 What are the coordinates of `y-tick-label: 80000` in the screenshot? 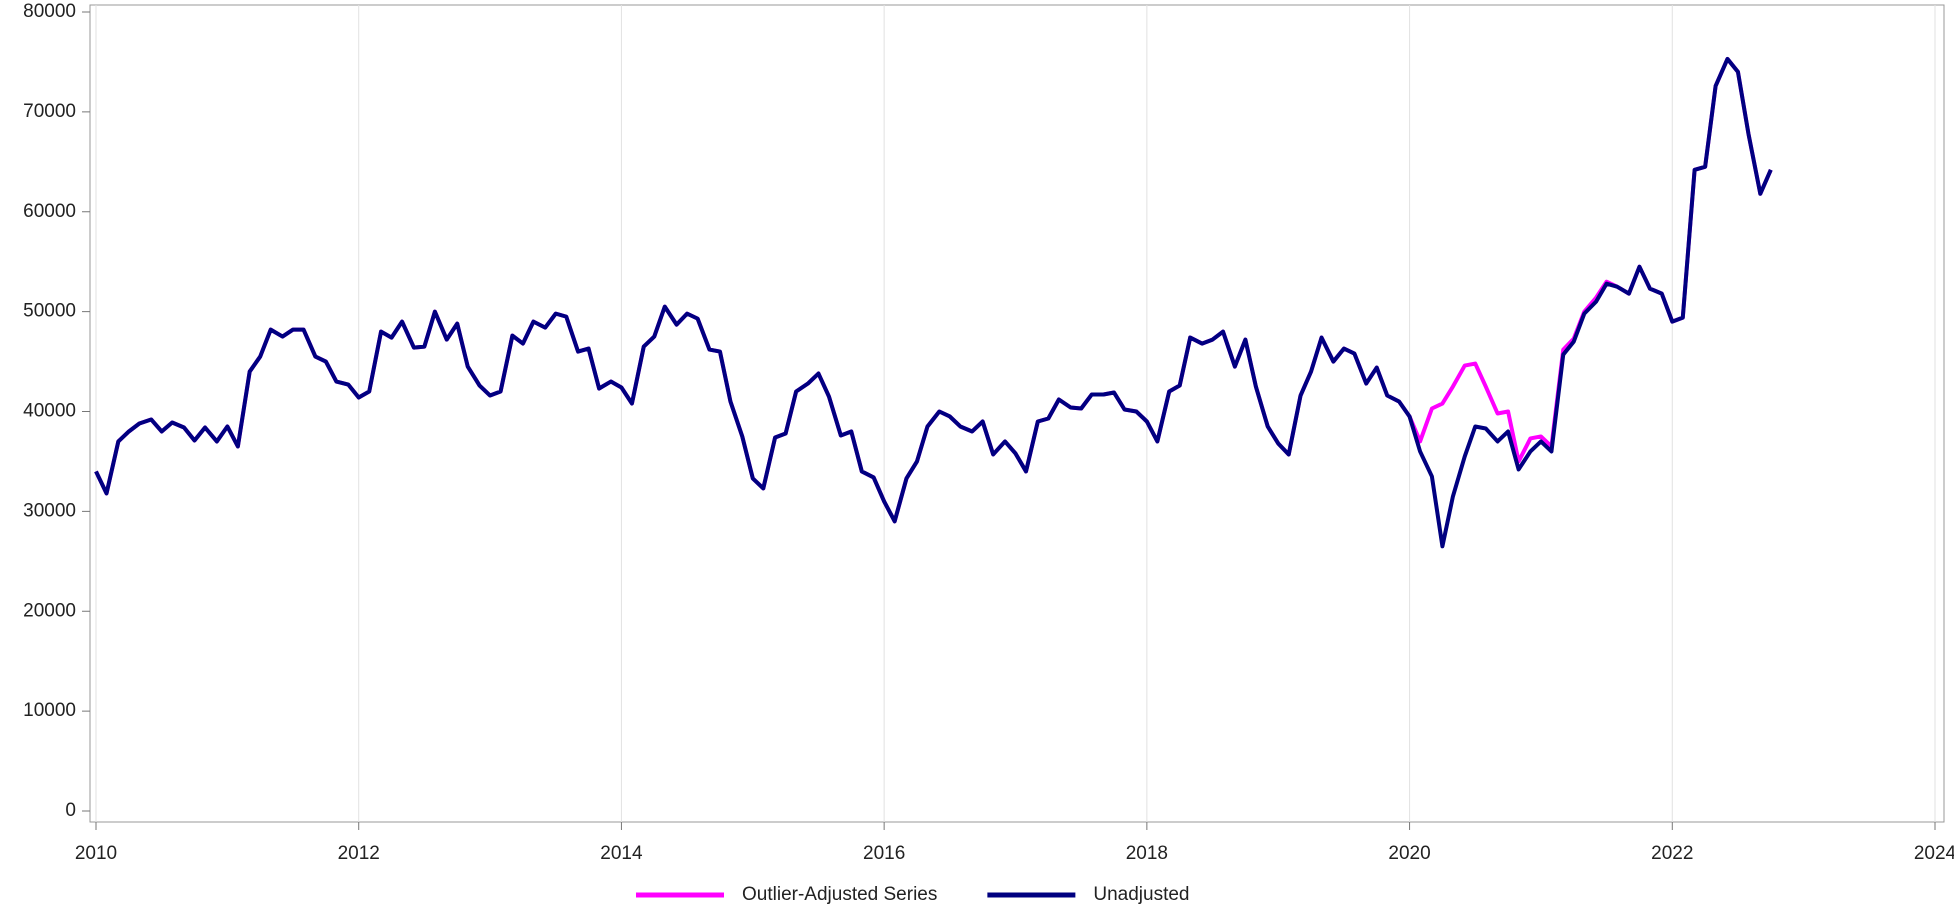 It's located at (49, 11).